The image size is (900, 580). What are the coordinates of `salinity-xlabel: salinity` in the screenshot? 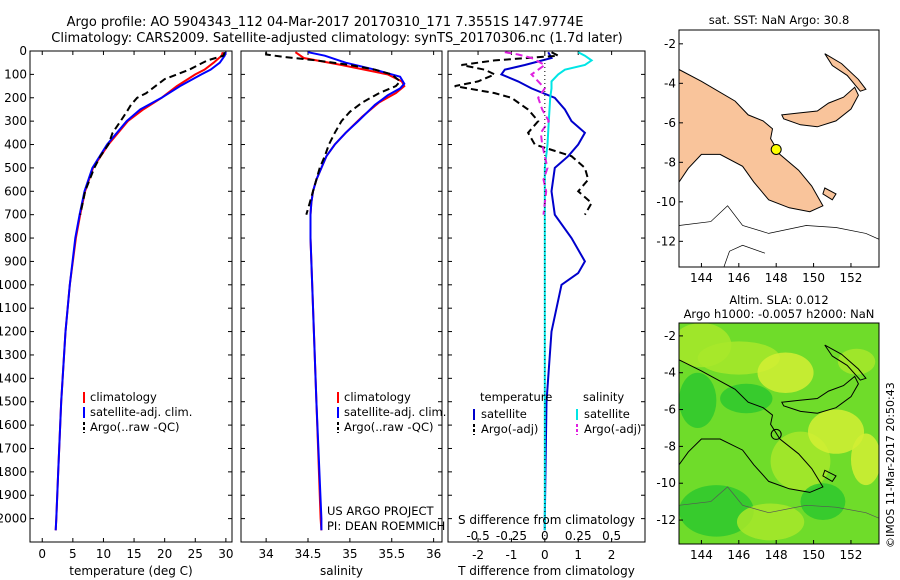 It's located at (341, 571).